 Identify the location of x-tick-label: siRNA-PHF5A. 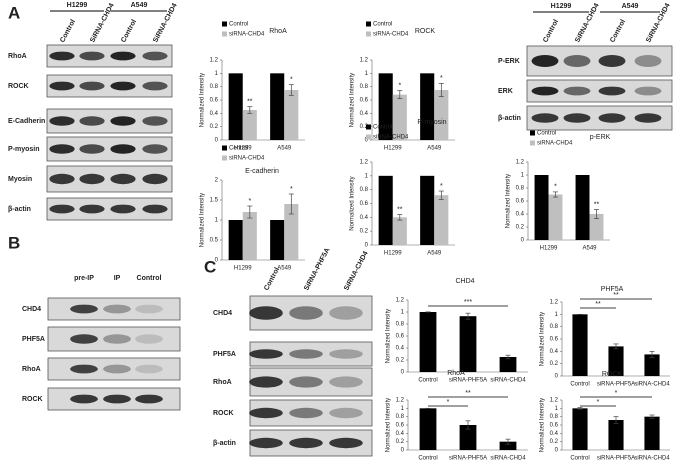
(616, 385).